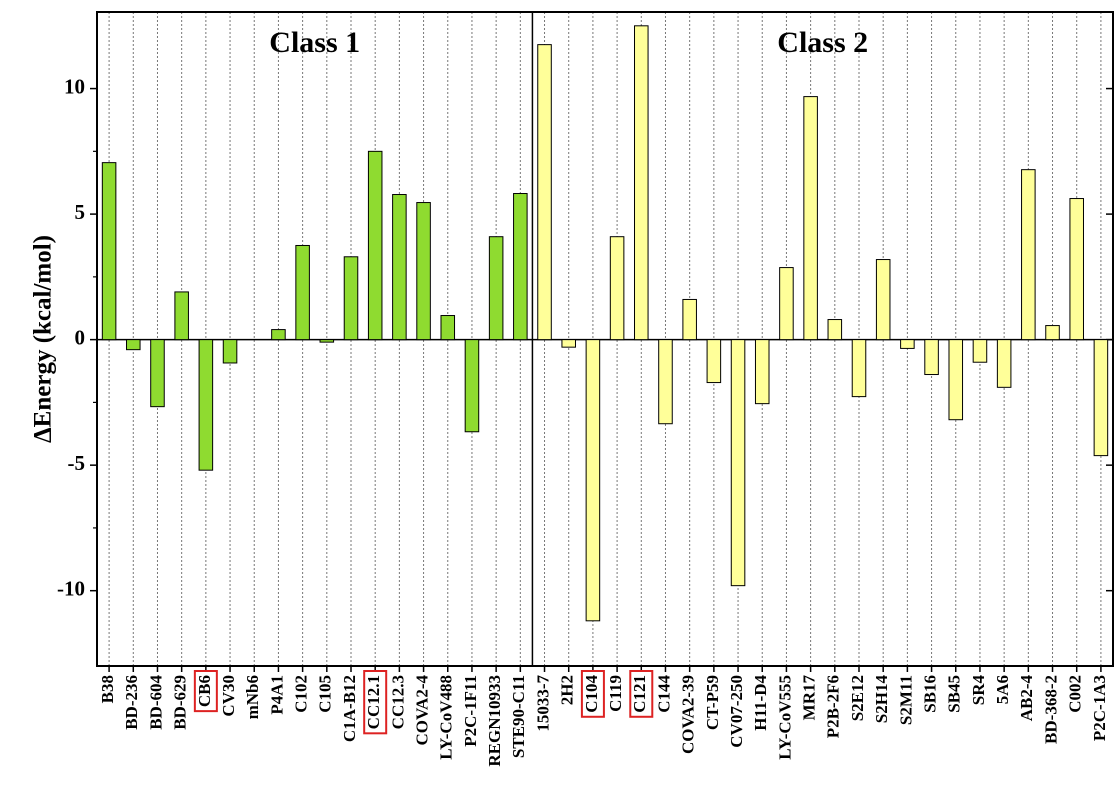 Image resolution: width=1115 pixels, height=796 pixels. I want to click on class-label: Class 2, so click(822, 42).